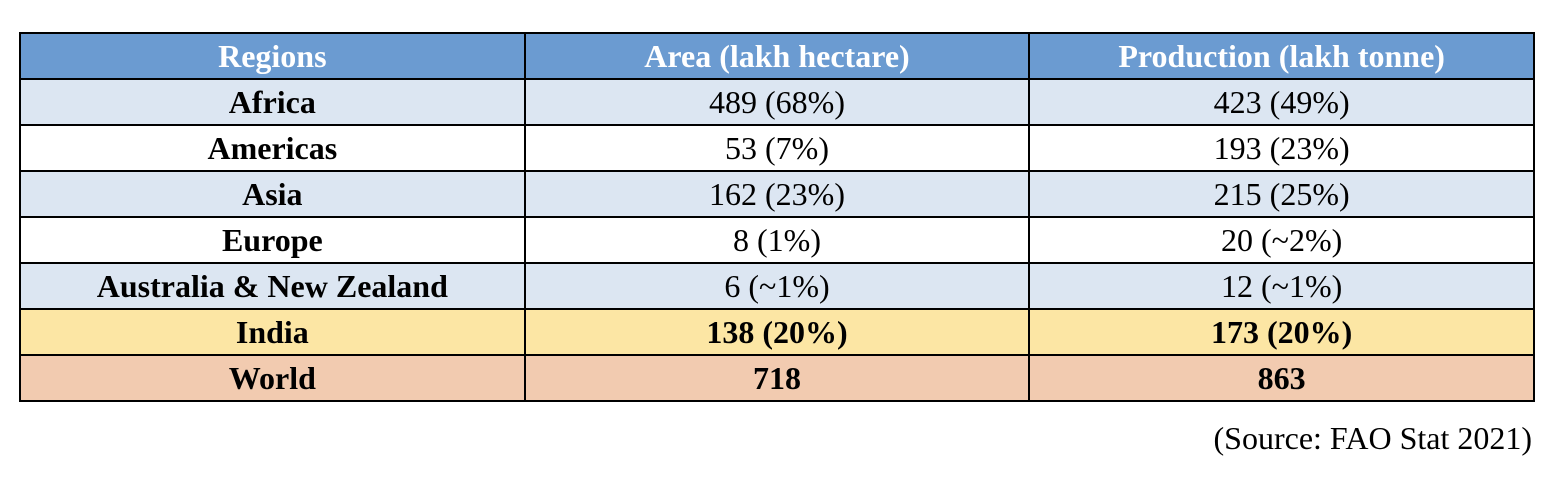  I want to click on region-cell: Europe, so click(272, 240).